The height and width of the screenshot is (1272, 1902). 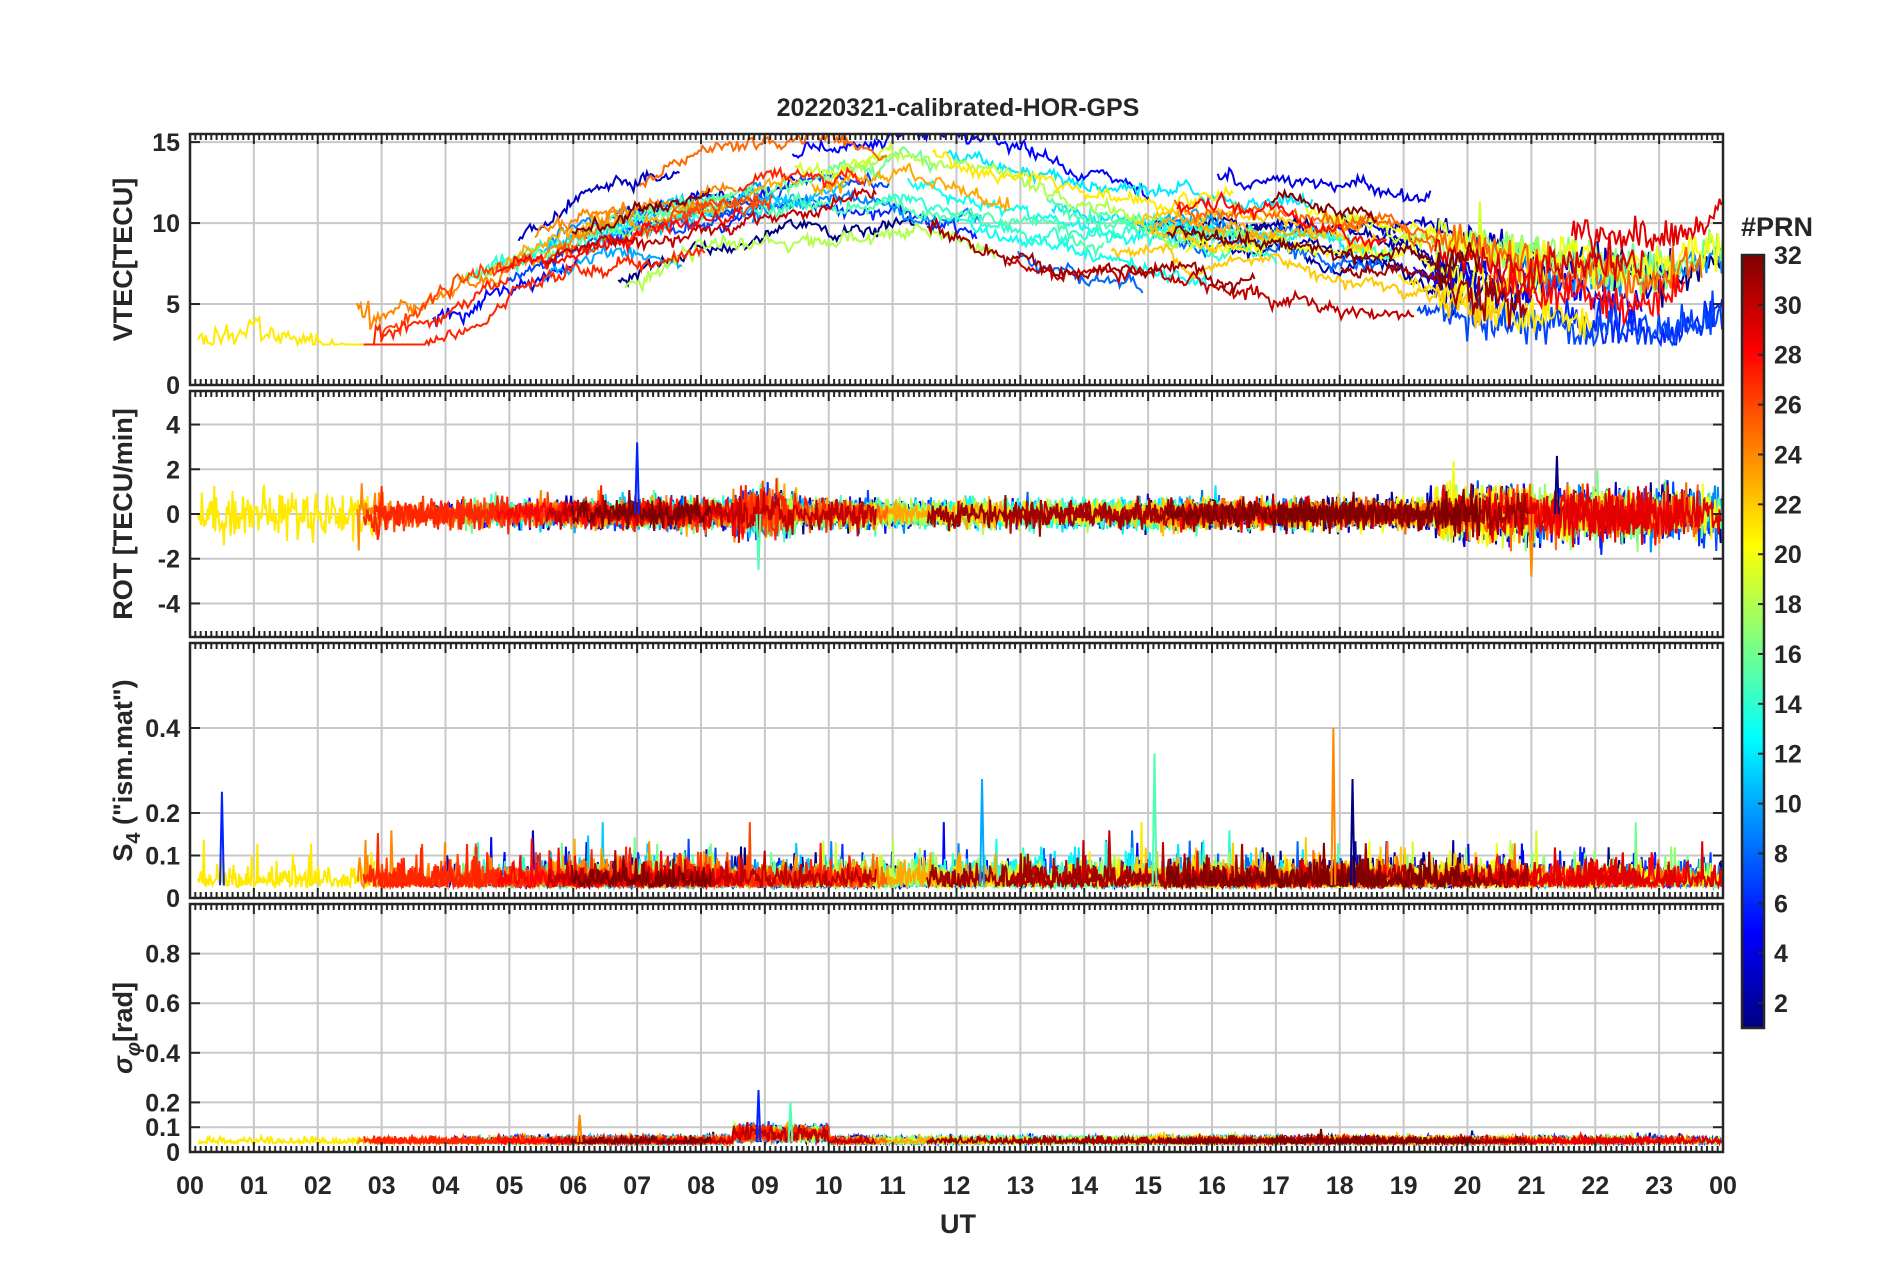 What do you see at coordinates (958, 1224) in the screenshot?
I see `x-axis-label: UT` at bounding box center [958, 1224].